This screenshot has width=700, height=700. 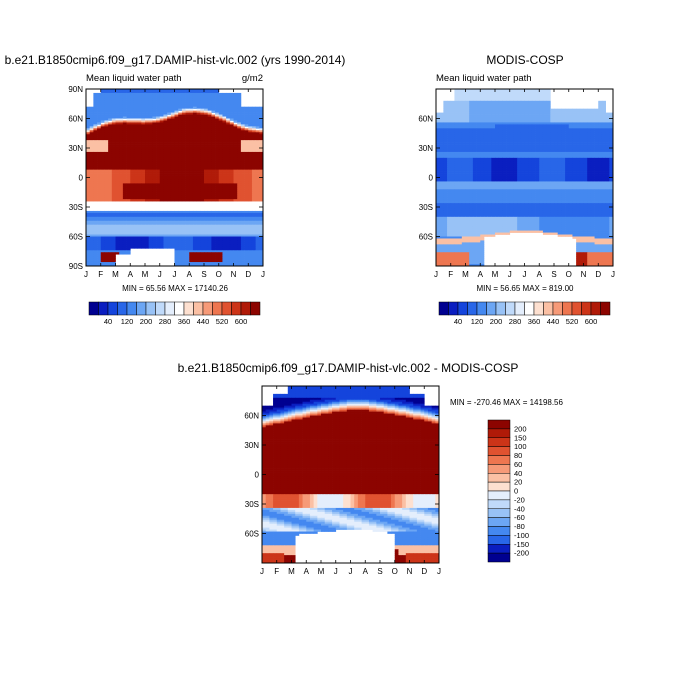 What do you see at coordinates (188, 308) in the screenshot?
I see `model-colorbar-swatch` at bounding box center [188, 308].